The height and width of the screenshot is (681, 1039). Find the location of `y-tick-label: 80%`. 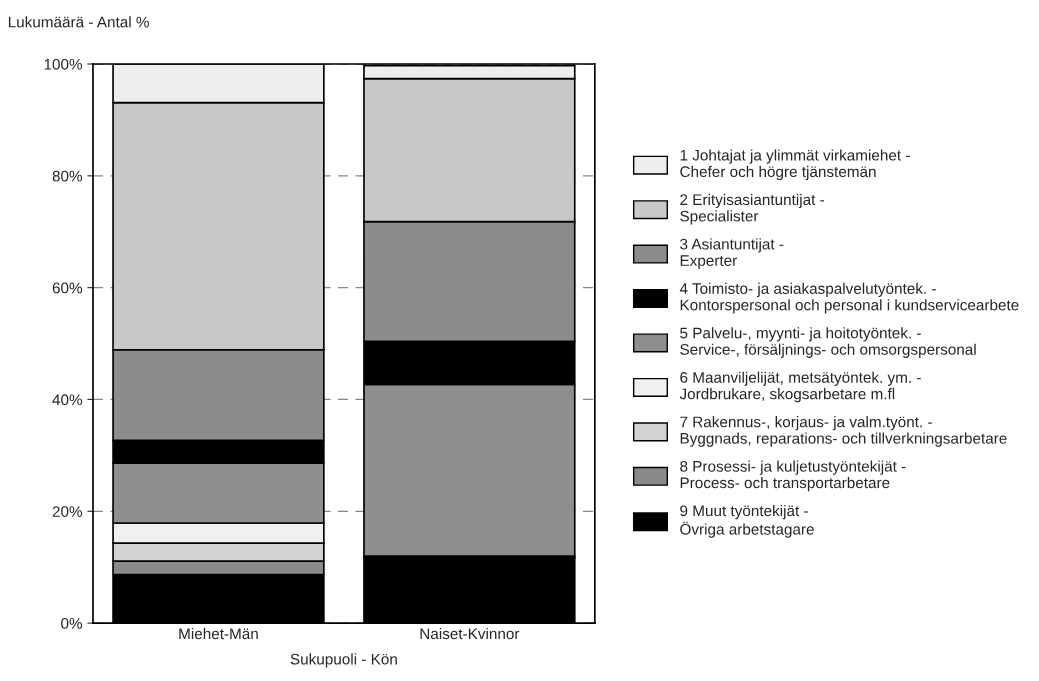

y-tick-label: 80% is located at coordinates (67, 176).